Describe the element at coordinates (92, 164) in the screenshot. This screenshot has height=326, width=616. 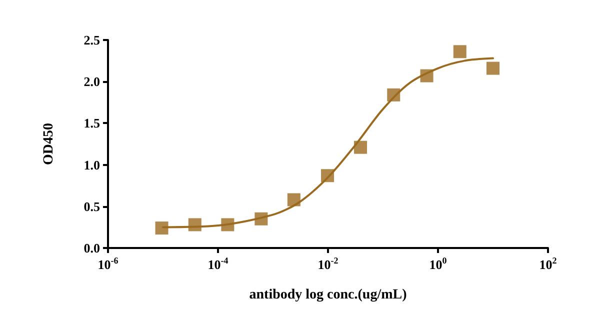
I see `y-tick-label: 1.0` at that location.